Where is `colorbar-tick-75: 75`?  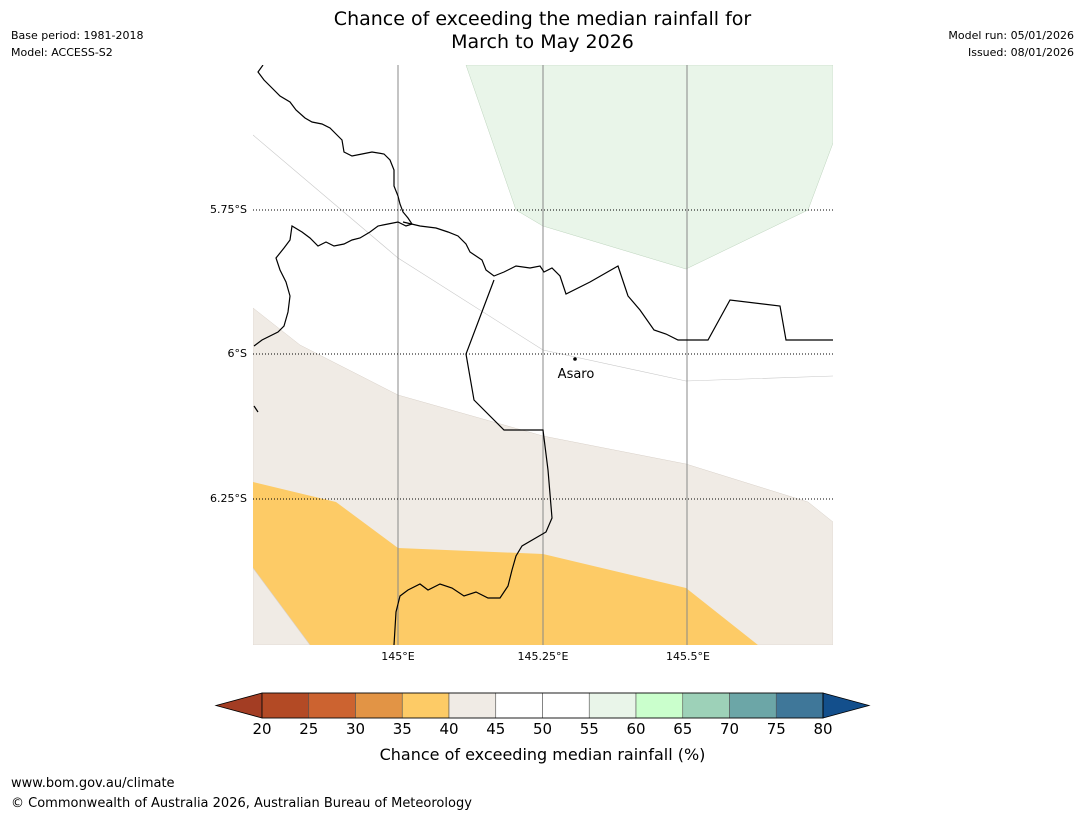 colorbar-tick-75: 75 is located at coordinates (776, 729).